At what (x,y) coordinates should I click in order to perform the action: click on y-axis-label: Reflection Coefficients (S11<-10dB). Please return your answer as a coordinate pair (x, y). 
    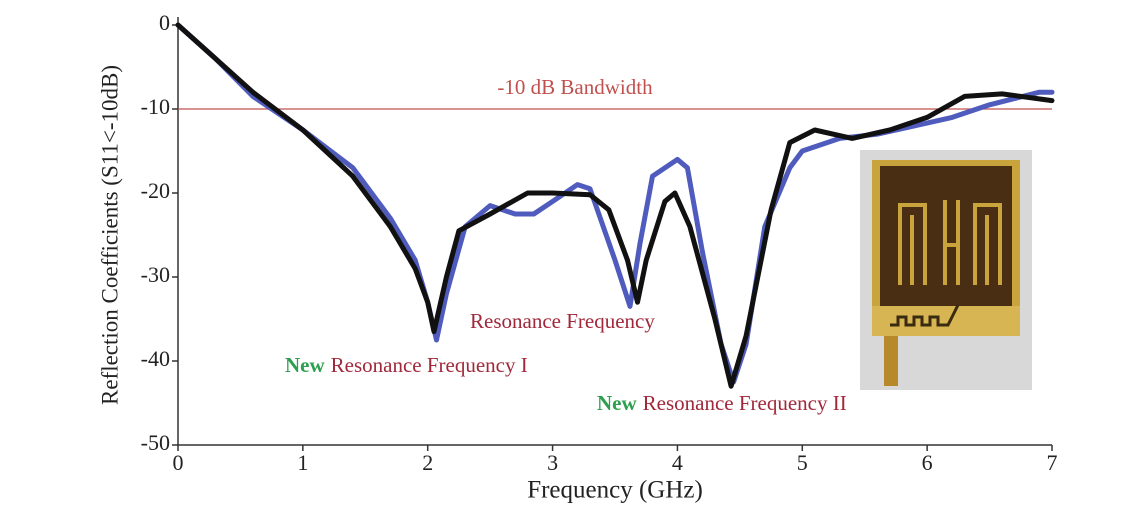
    Looking at the image, I should click on (109, 235).